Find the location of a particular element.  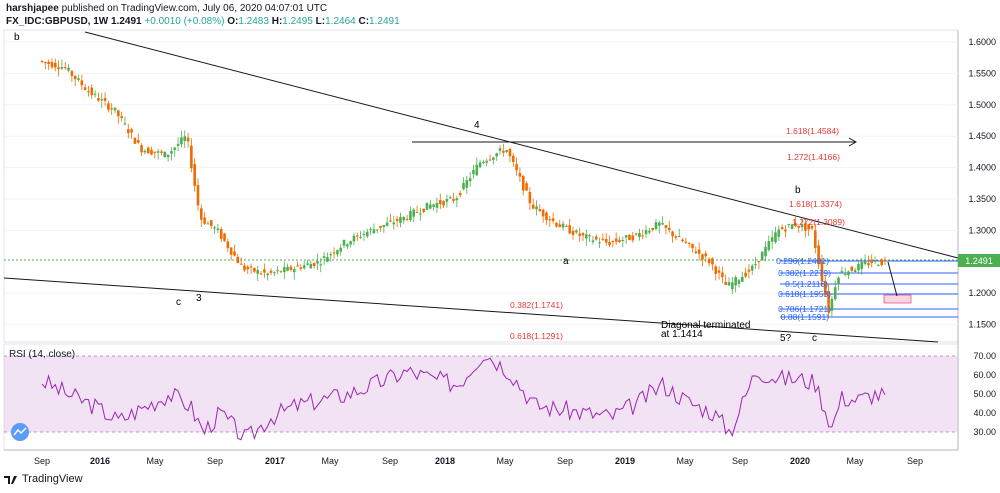

tradingview-logo: TradingView is located at coordinates (43, 479).